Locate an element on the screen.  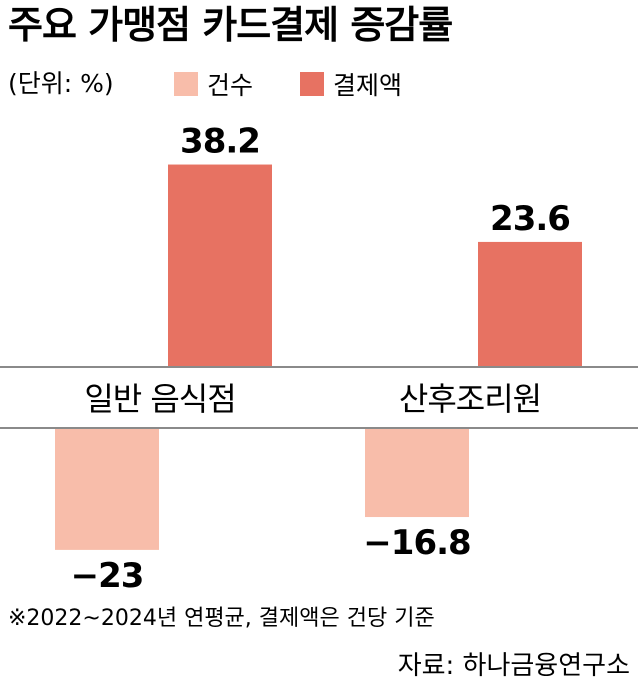
legend-swatch-count is located at coordinates (186, 84).